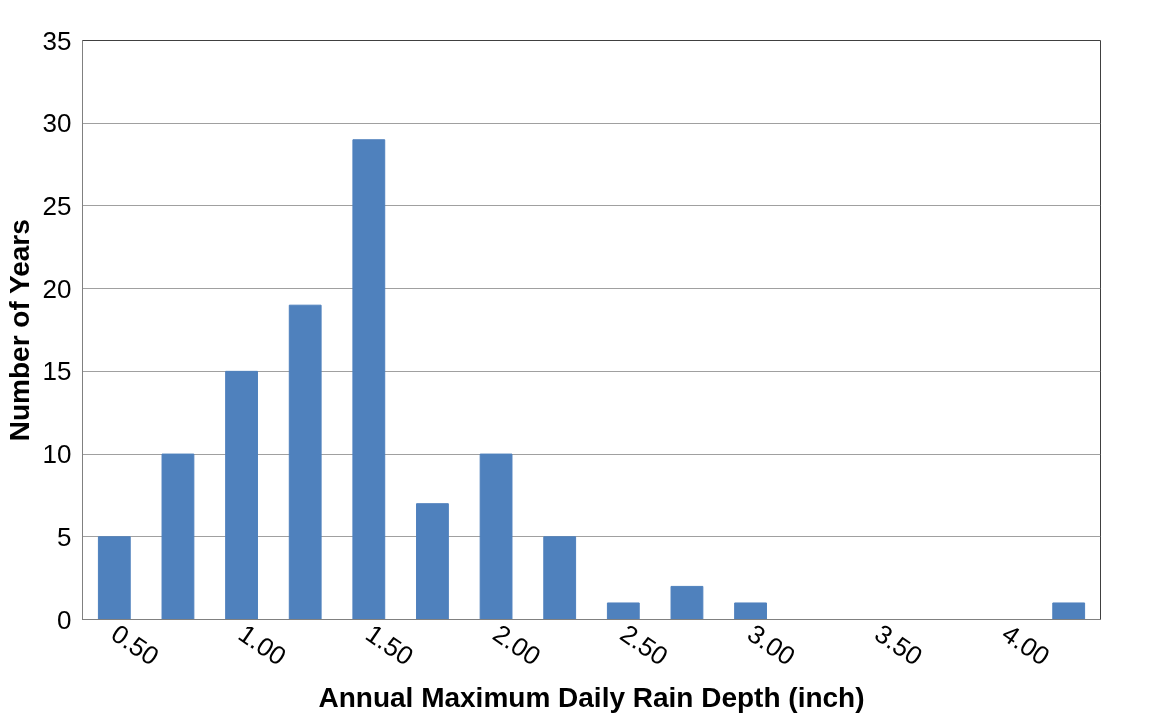  Describe the element at coordinates (57, 371) in the screenshot. I see `y-tick-label: 15` at that location.